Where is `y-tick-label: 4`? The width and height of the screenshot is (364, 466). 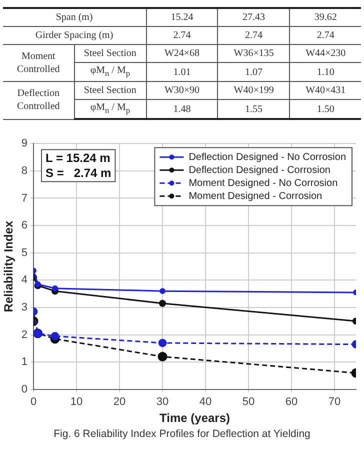 y-tick-label: 4 is located at coordinates (24, 280).